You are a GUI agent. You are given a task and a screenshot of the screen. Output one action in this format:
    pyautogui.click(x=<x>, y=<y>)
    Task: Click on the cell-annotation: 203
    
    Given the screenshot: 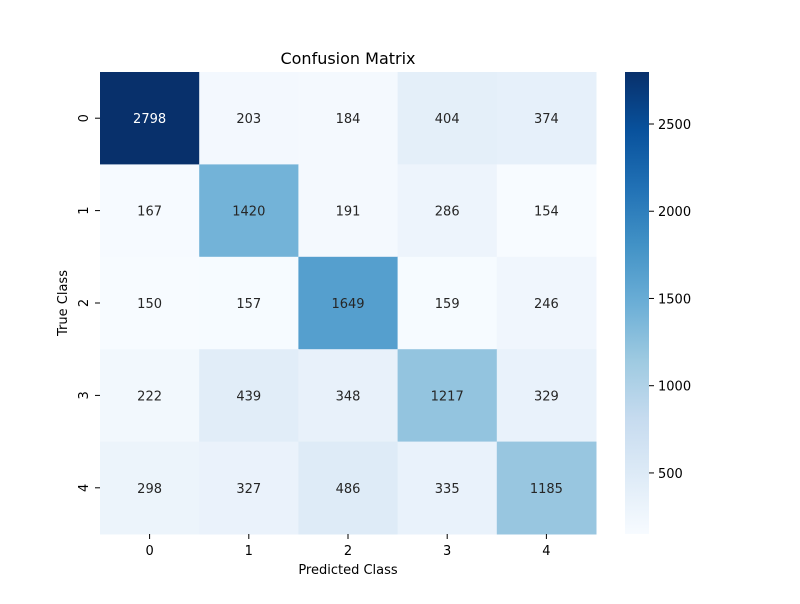 What is the action you would take?
    pyautogui.click(x=248, y=119)
    